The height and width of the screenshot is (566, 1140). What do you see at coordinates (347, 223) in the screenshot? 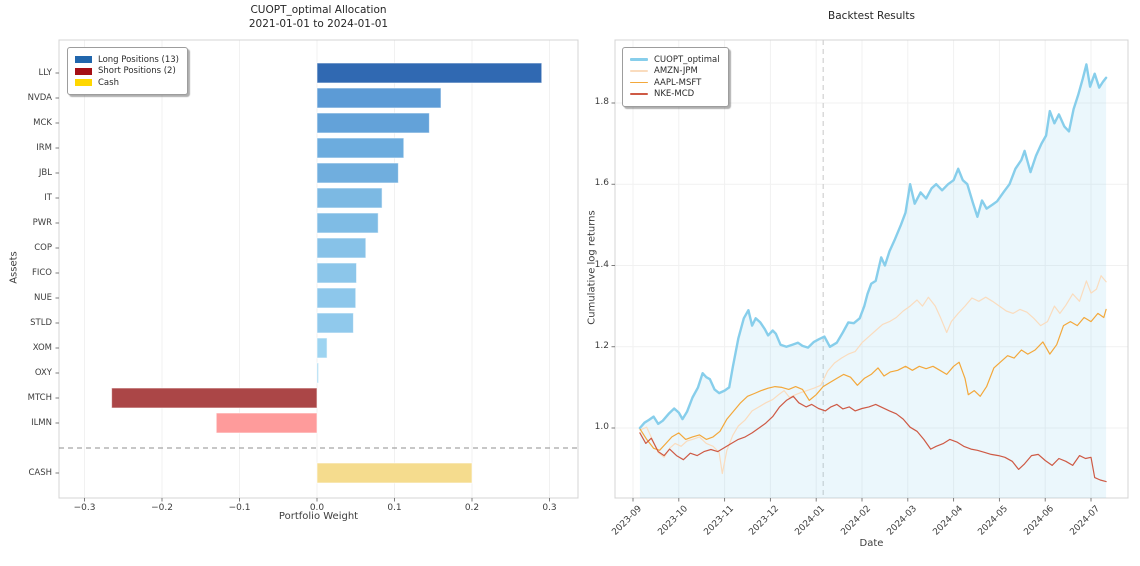
I see `bar-PWR` at bounding box center [347, 223].